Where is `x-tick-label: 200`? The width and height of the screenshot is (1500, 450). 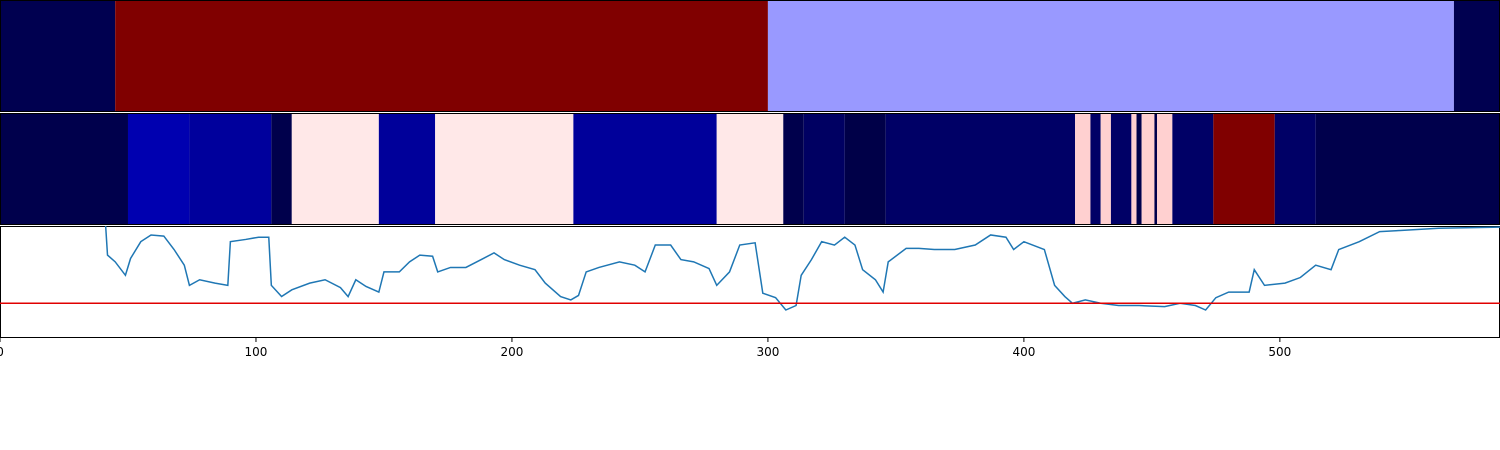 x-tick-label: 200 is located at coordinates (511, 352).